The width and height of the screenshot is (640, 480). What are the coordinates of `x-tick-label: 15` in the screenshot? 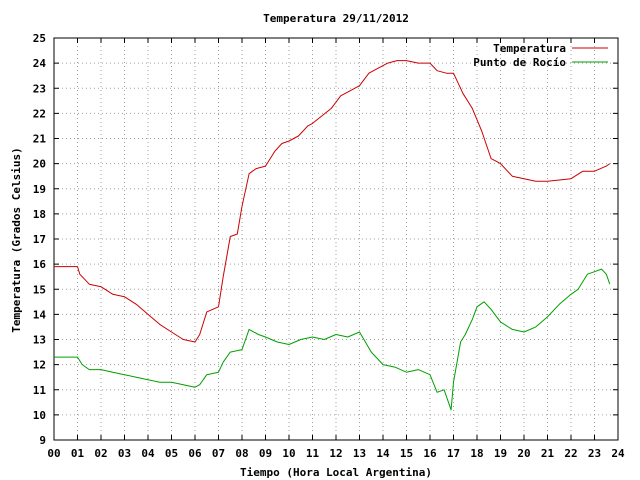 It's located at (406, 453).